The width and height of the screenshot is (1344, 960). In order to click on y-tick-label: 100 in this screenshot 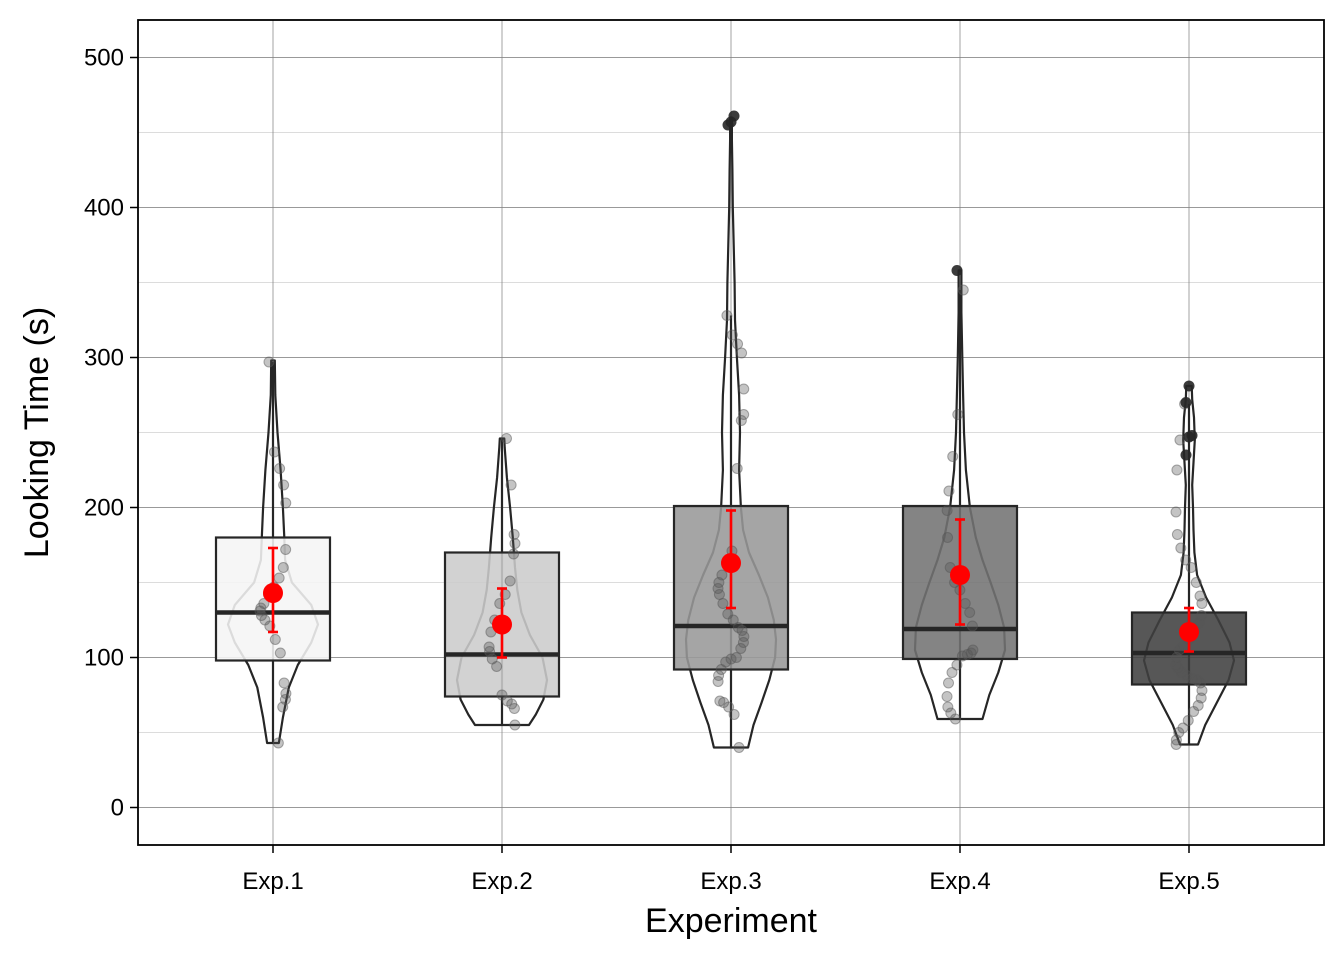, I will do `click(104, 658)`.